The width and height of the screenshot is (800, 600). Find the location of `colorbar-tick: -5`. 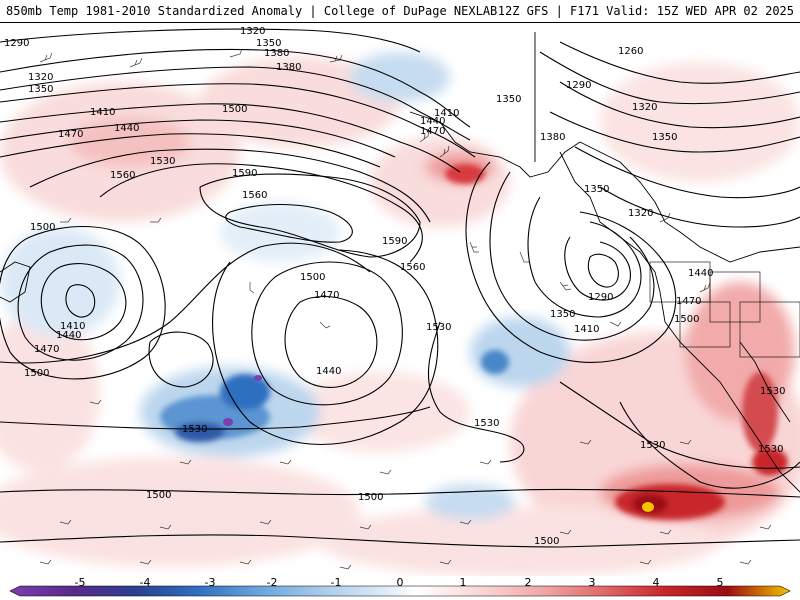

colorbar-tick: -5 is located at coordinates (80, 582).